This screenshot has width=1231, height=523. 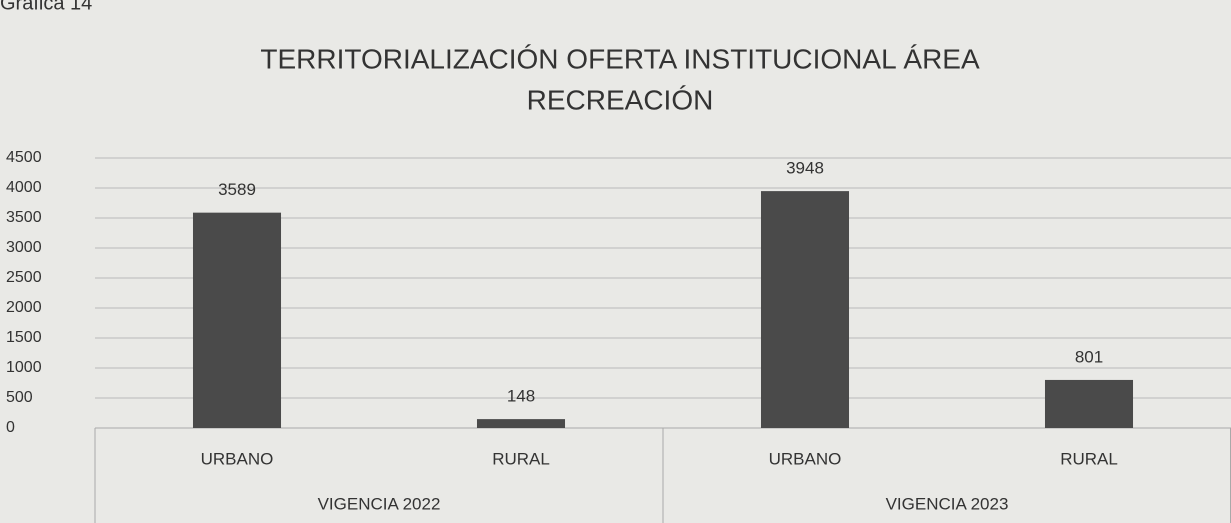 What do you see at coordinates (947, 503) in the screenshot?
I see `group-label: VIGENCIA 2023` at bounding box center [947, 503].